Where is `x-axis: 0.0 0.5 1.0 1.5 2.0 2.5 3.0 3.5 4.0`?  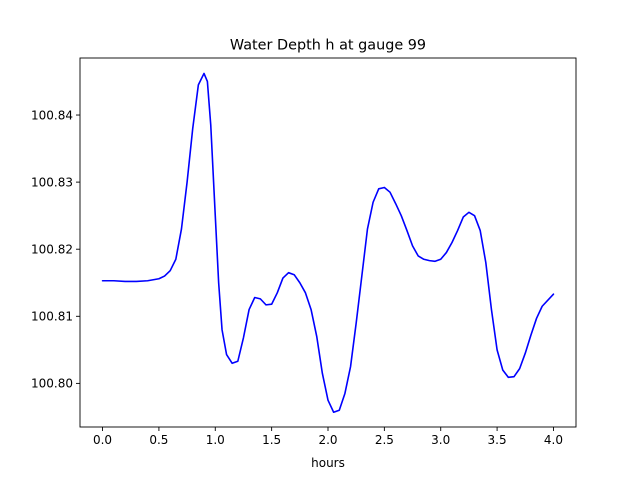 x-axis: 0.0 0.5 1.0 1.5 2.0 2.5 3.0 3.5 4.0 is located at coordinates (328, 437).